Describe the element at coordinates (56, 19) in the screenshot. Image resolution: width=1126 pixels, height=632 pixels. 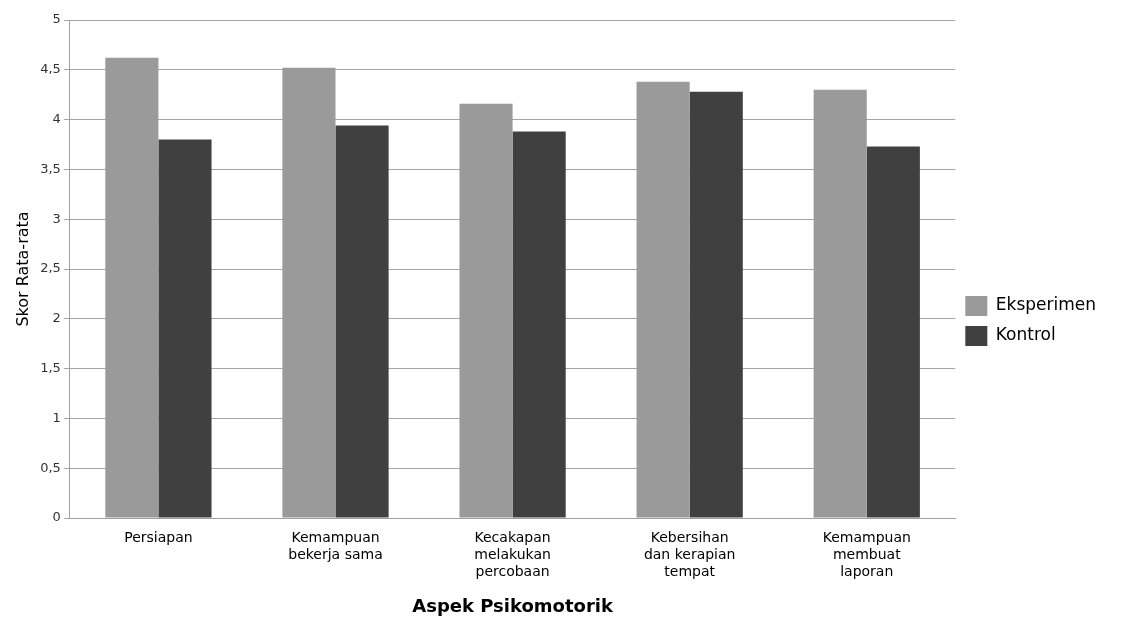
I see `y-tick-label: 5` at that location.